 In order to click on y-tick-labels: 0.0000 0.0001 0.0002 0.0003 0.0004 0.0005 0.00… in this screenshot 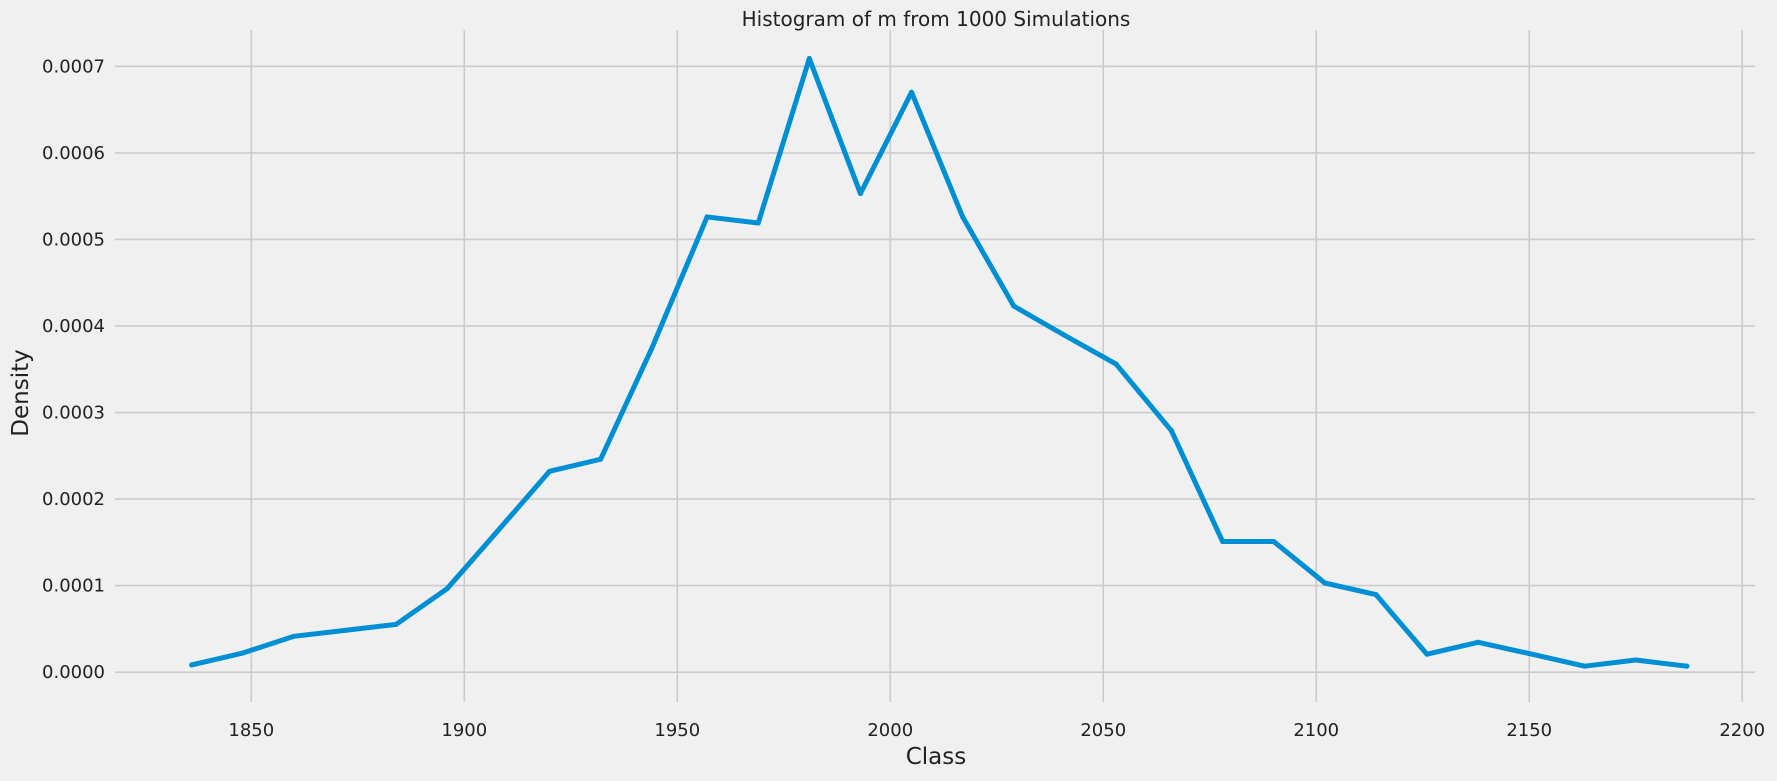, I will do `click(73, 369)`.